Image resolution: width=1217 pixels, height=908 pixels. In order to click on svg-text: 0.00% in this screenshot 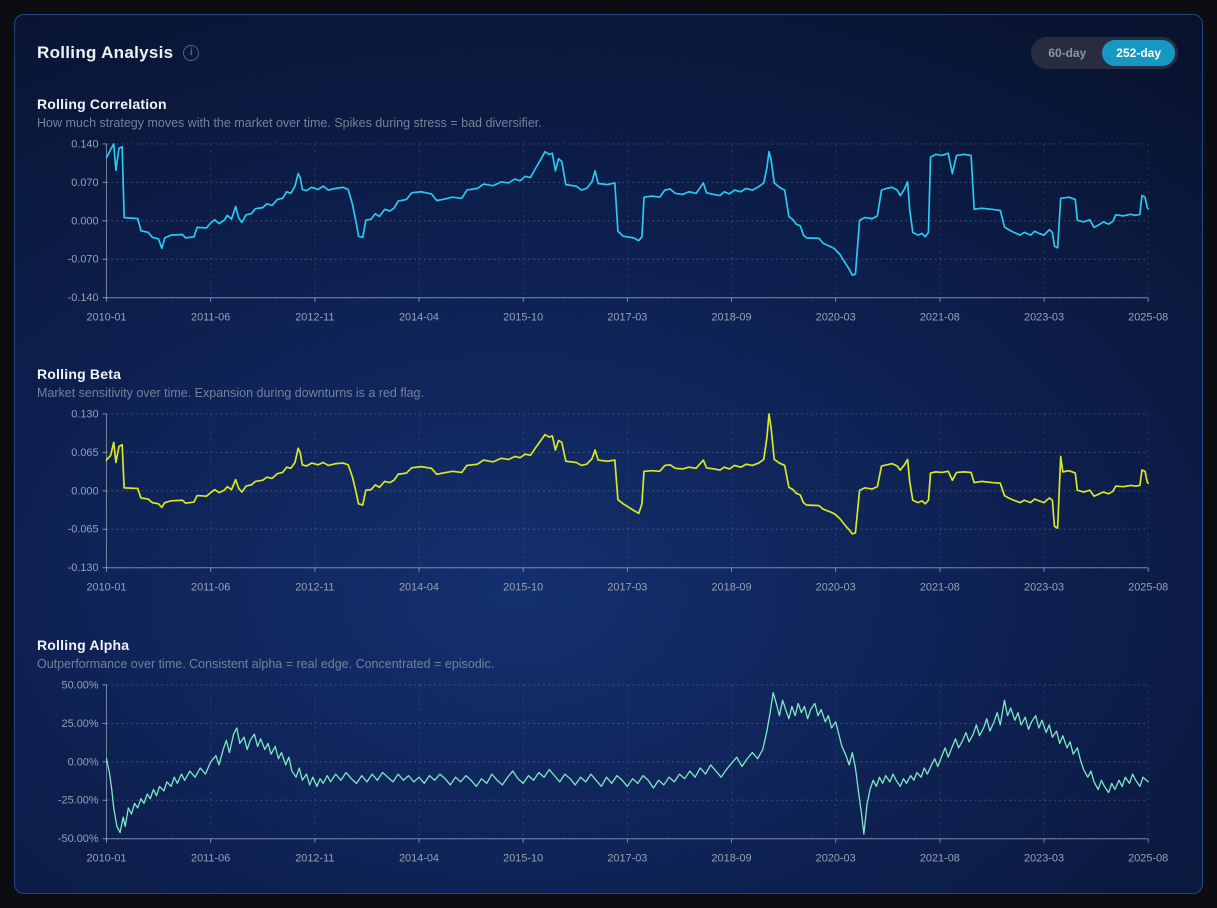, I will do `click(83, 762)`.